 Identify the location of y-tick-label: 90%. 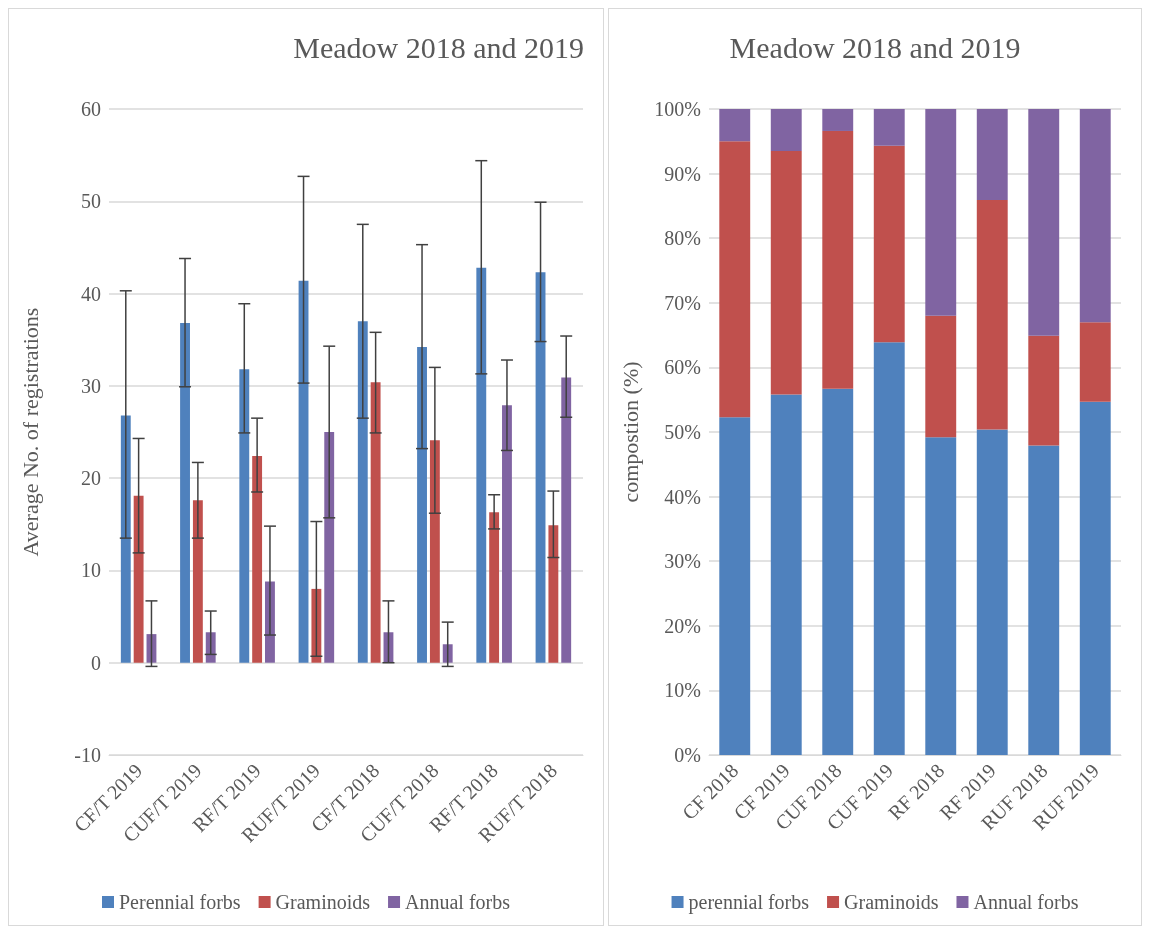
(682, 173).